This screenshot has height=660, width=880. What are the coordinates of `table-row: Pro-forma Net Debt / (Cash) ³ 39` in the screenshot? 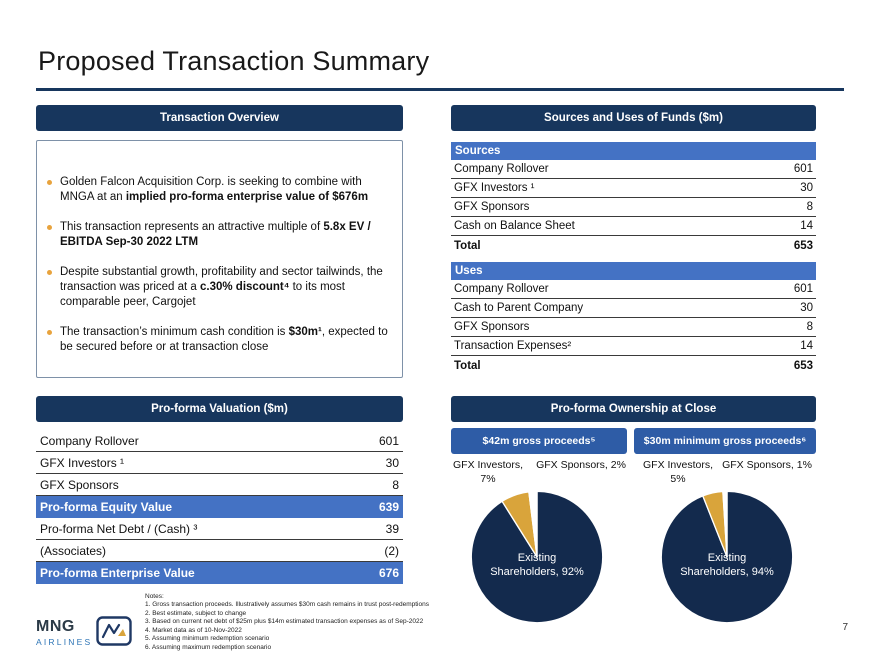 It's located at (219, 529).